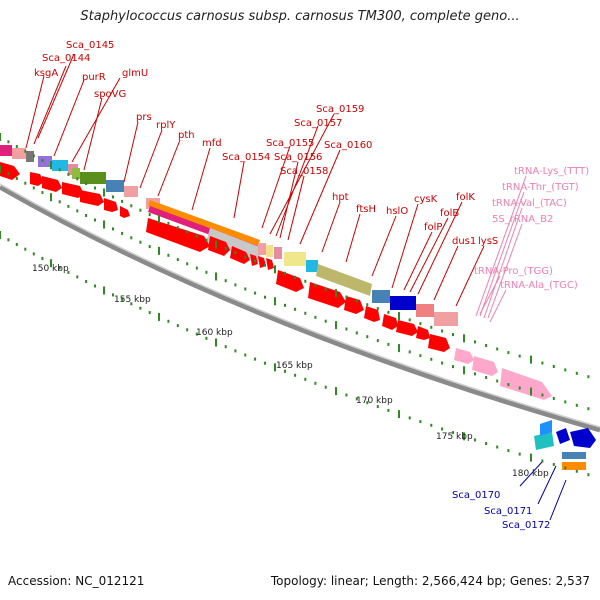 This screenshot has height=600, width=600. What do you see at coordinates (46, 73) in the screenshot?
I see `gene-label: ksgA` at bounding box center [46, 73].